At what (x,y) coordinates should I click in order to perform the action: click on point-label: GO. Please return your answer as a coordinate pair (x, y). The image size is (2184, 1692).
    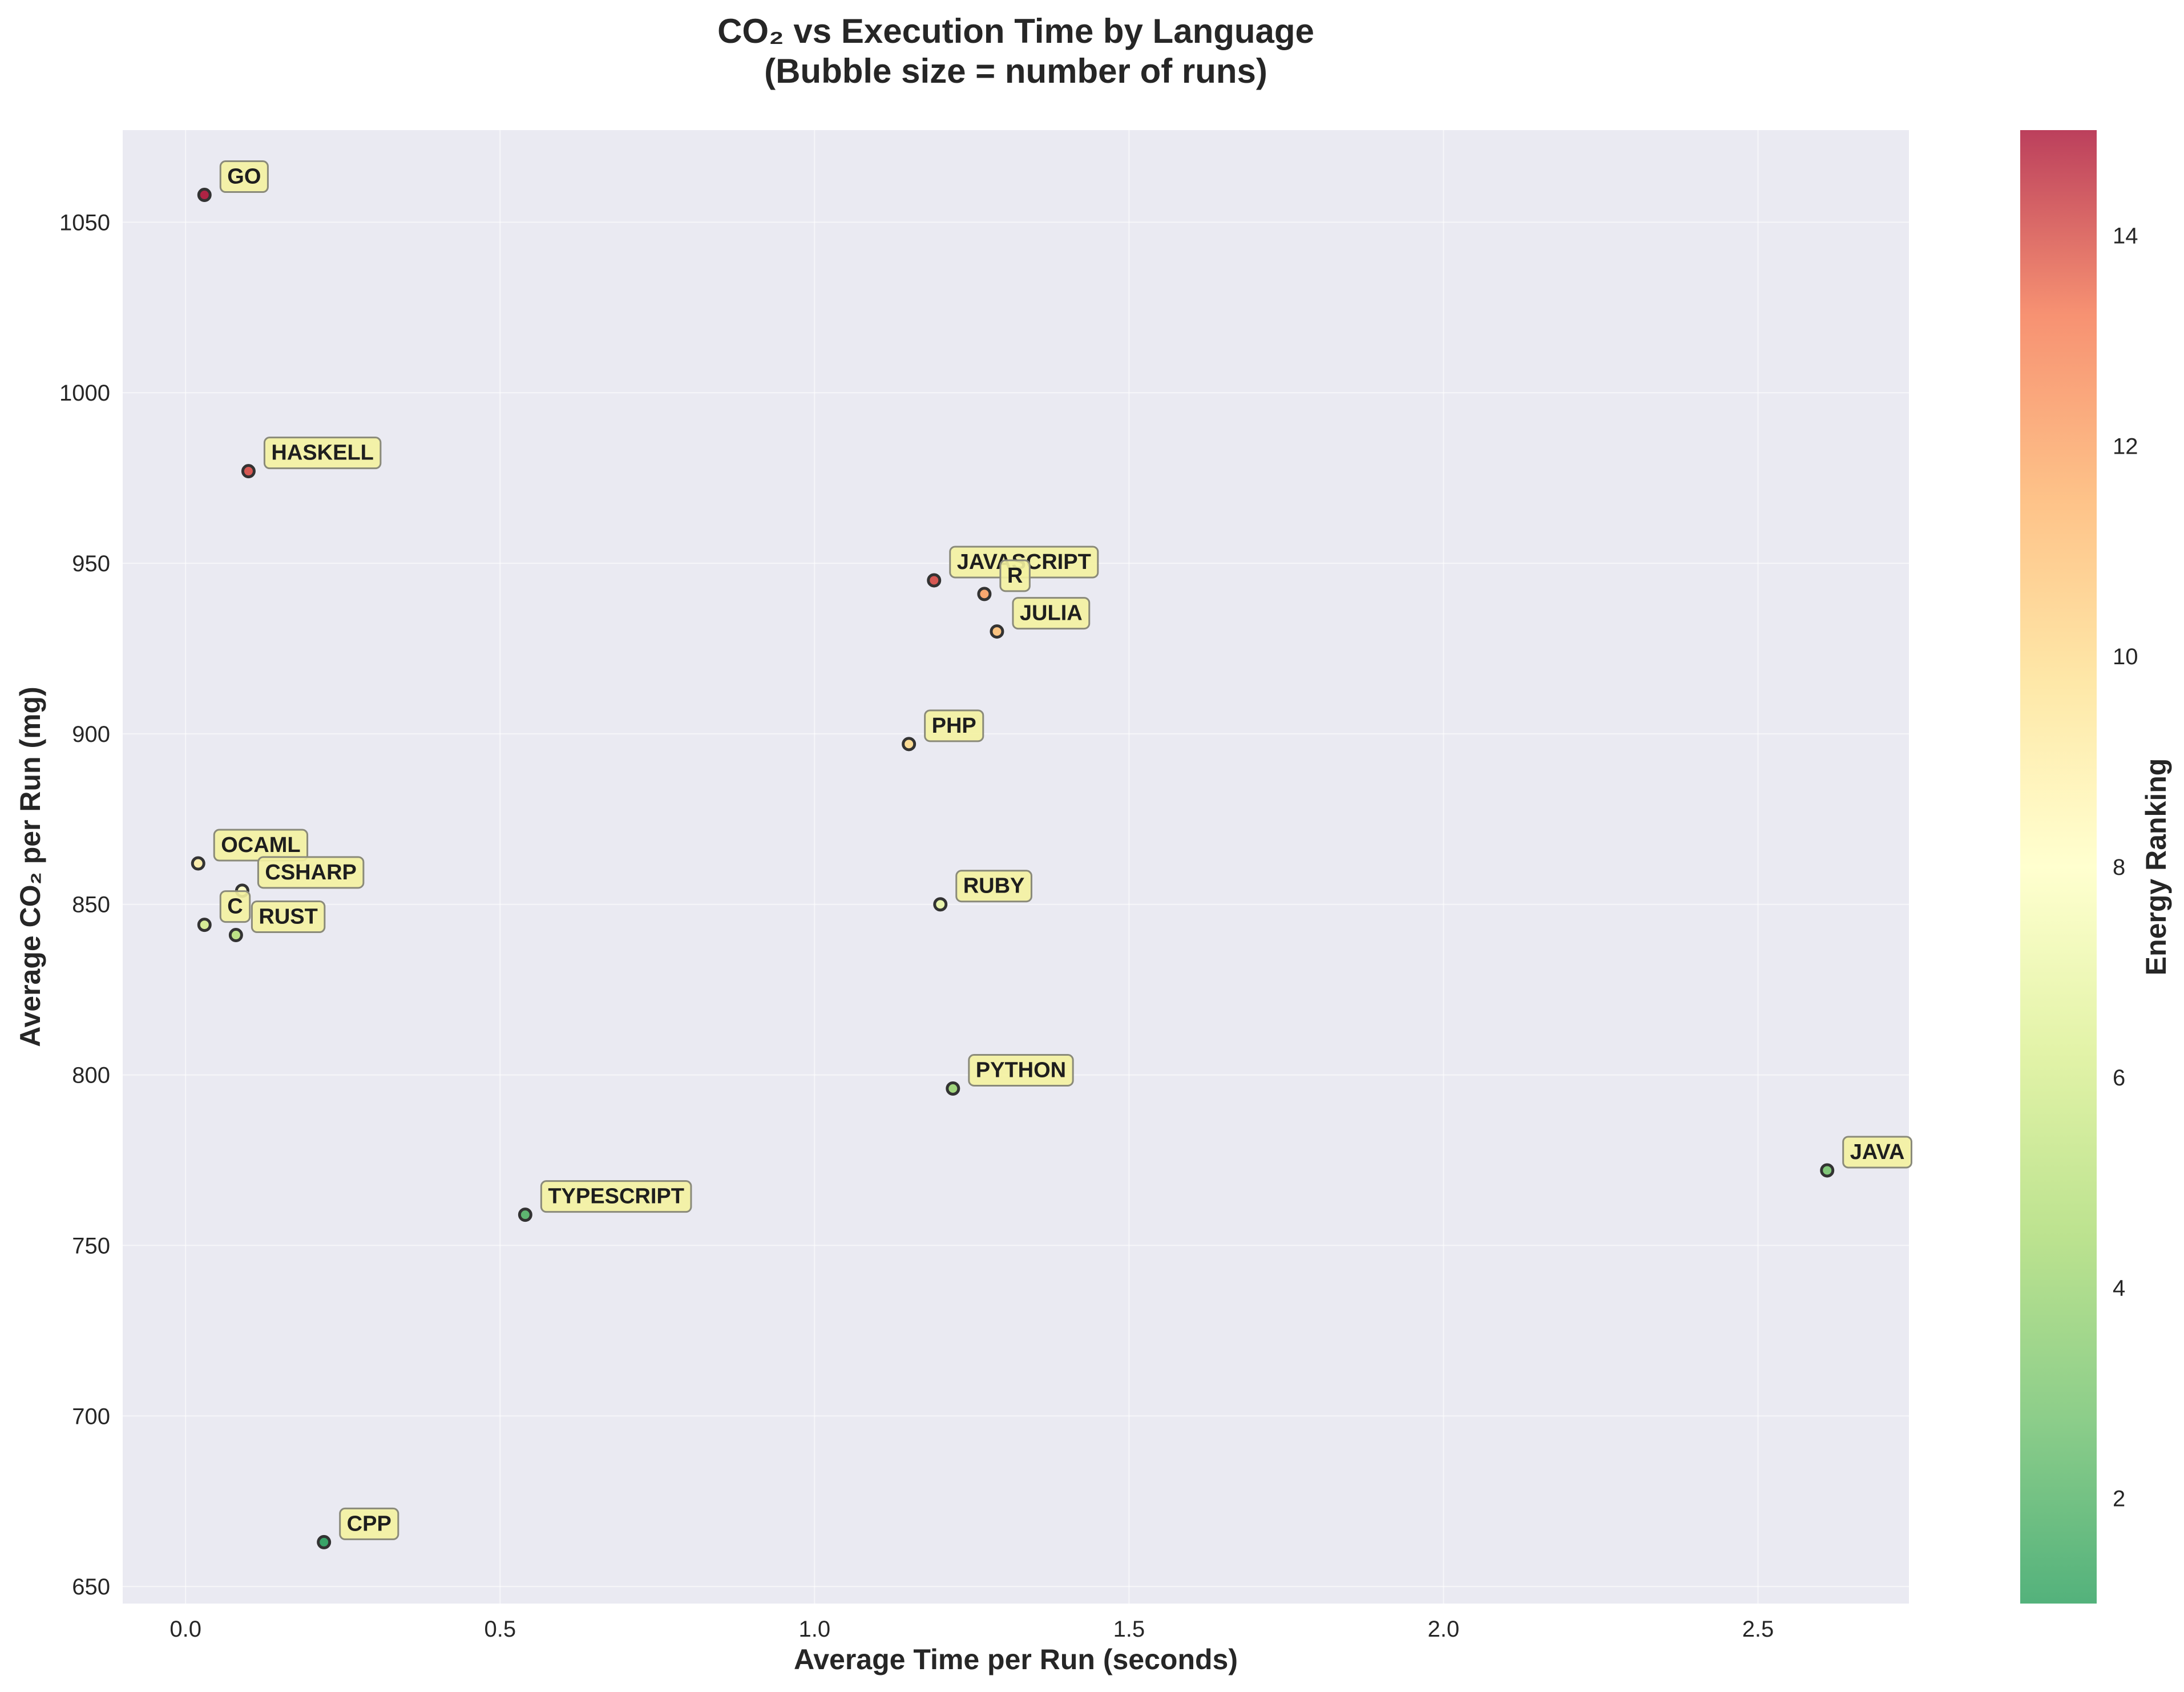
    Looking at the image, I should click on (244, 177).